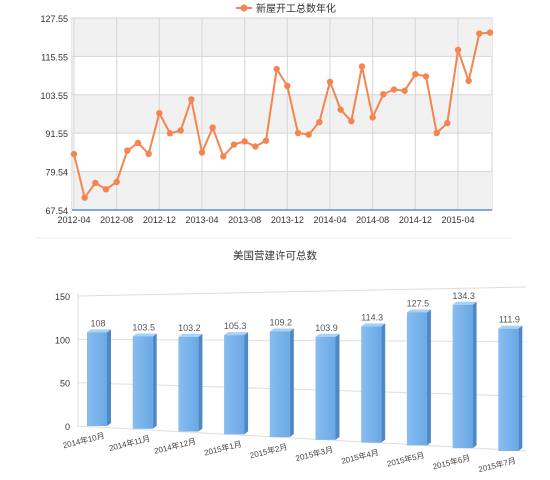 Image resolution: width=550 pixels, height=480 pixels. I want to click on bar-value-label: 103.9, so click(326, 328).